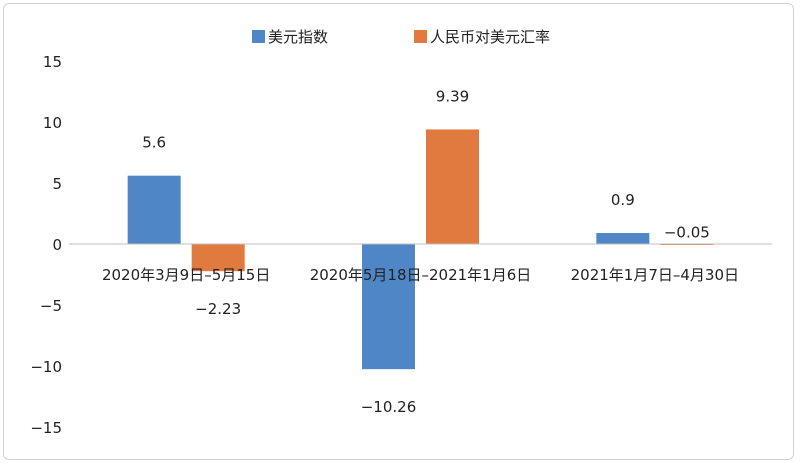  What do you see at coordinates (490, 37) in the screenshot?
I see `legend-label-1: 人民币对美元汇率` at bounding box center [490, 37].